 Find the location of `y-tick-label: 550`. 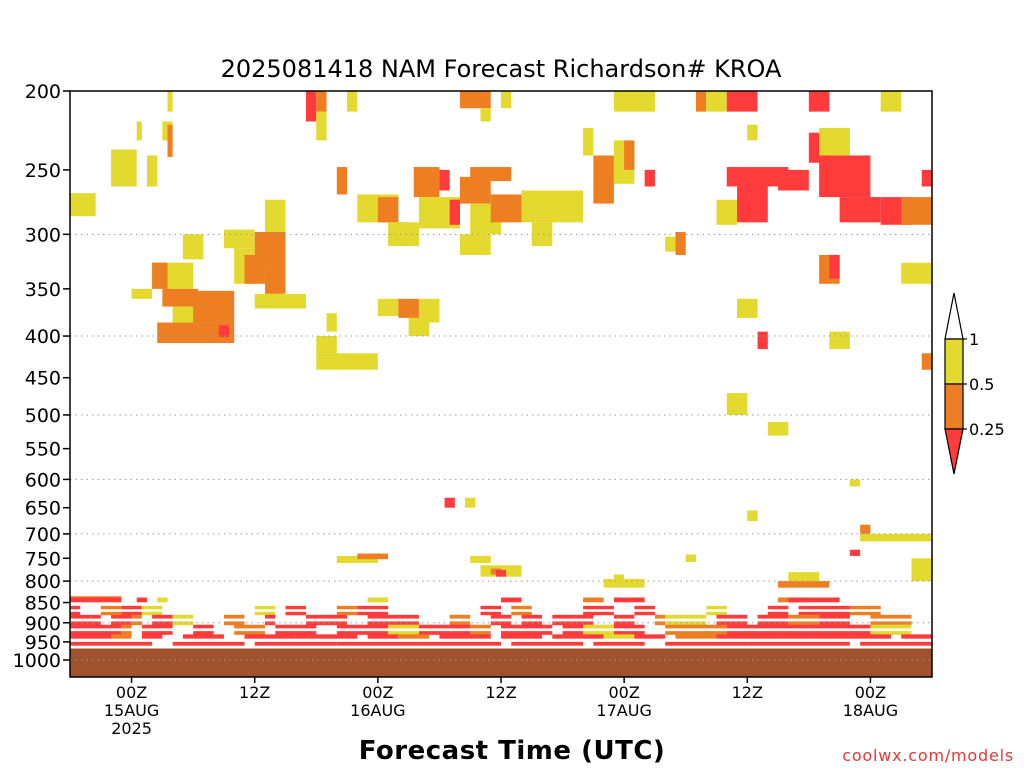

y-tick-label: 550 is located at coordinates (43, 450).